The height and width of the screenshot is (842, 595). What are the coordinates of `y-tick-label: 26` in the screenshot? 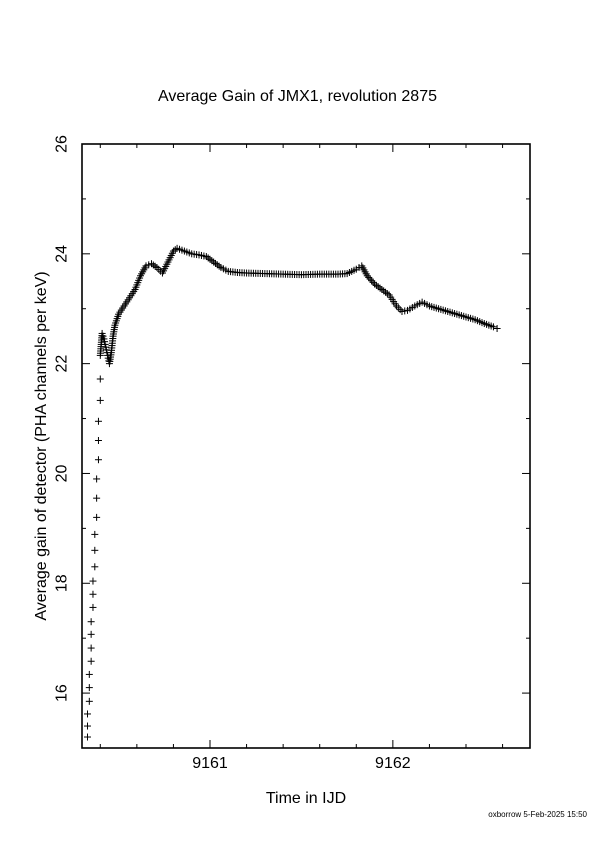 It's located at (62, 144).